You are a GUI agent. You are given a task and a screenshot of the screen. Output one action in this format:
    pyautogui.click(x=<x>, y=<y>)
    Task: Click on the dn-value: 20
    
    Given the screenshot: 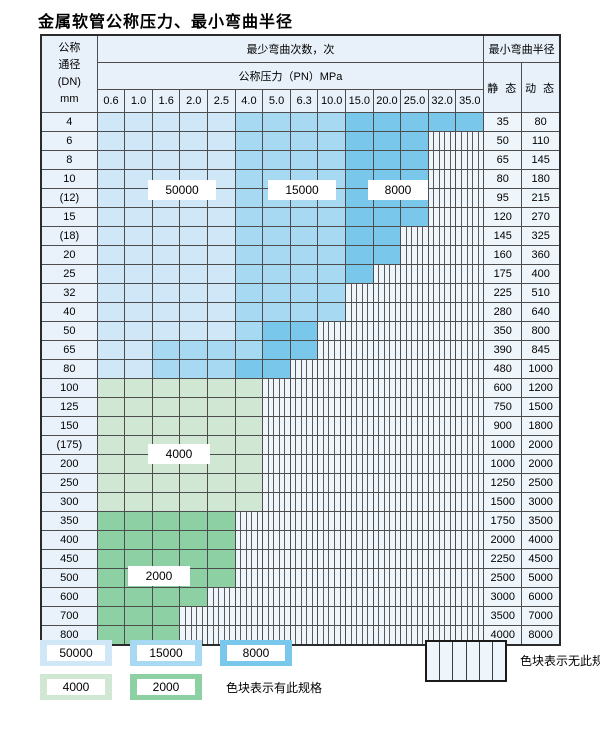 What is the action you would take?
    pyautogui.click(x=69, y=255)
    